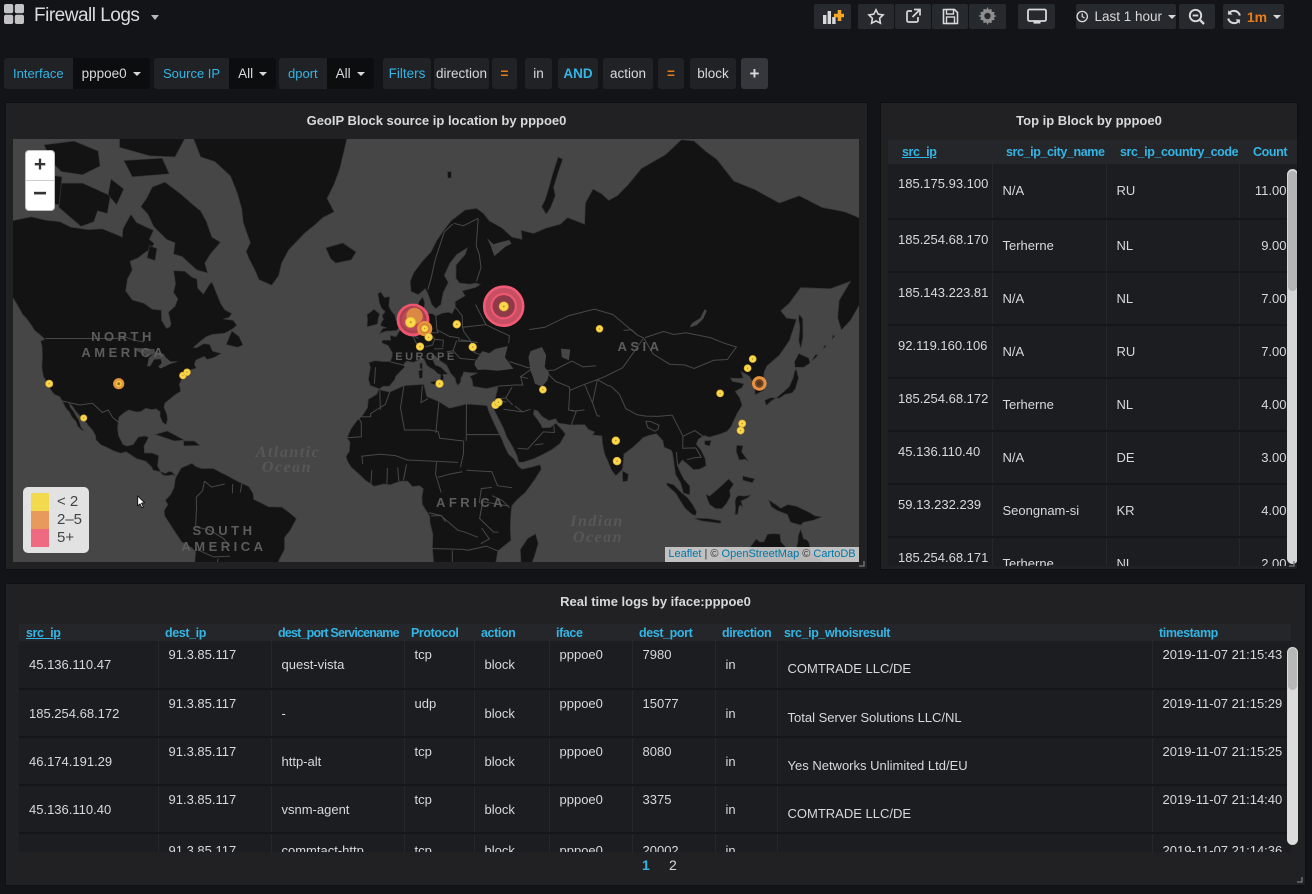  What do you see at coordinates (639, 346) in the screenshot?
I see `svg-text: ASIA` at bounding box center [639, 346].